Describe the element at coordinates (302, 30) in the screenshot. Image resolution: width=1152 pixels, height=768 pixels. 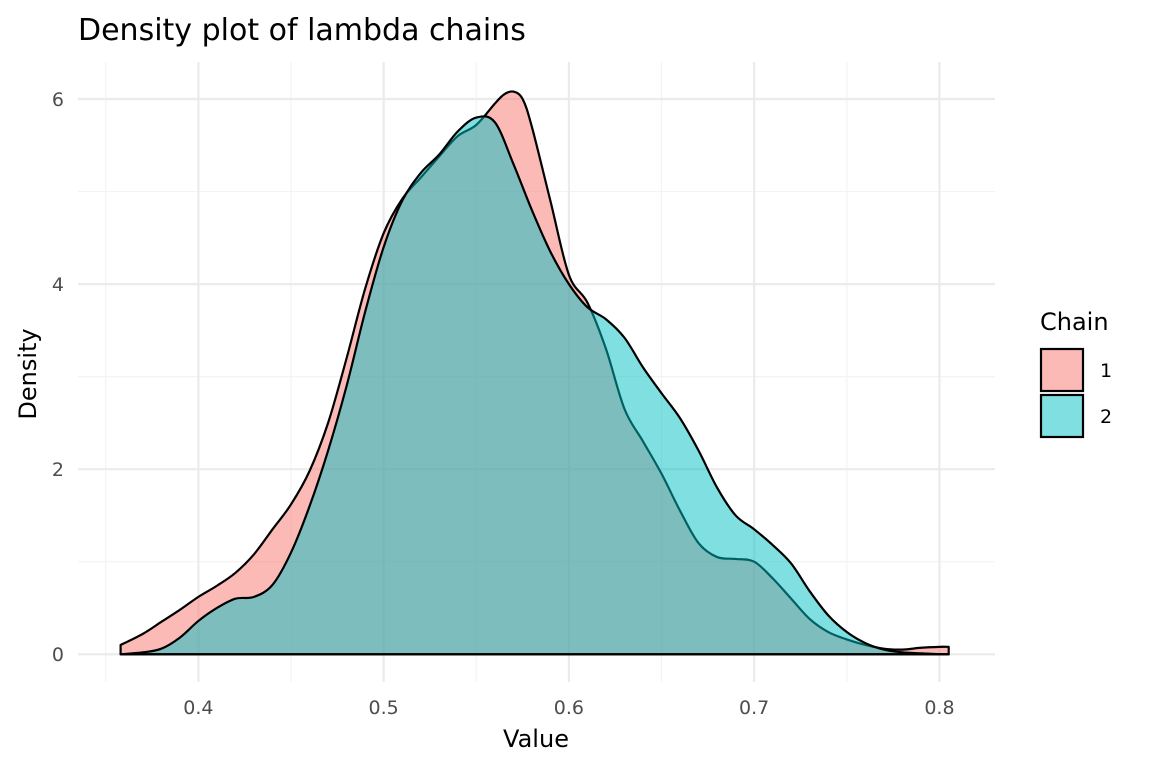
I see `chart-title: Density plot of lambda chains` at that location.